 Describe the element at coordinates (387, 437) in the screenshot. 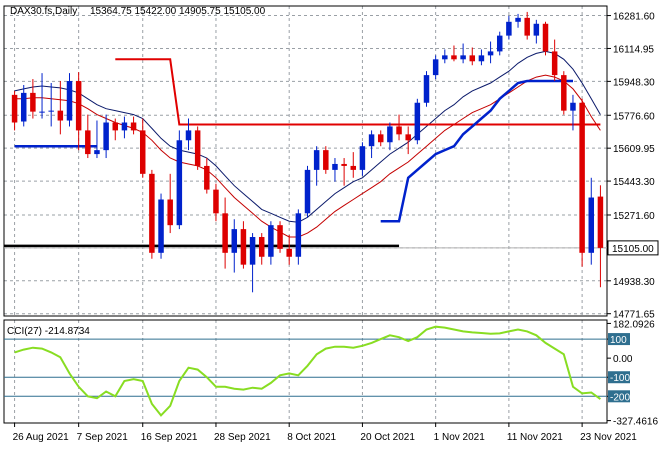

I see `time-tick-label: 20 Oct 2021` at that location.